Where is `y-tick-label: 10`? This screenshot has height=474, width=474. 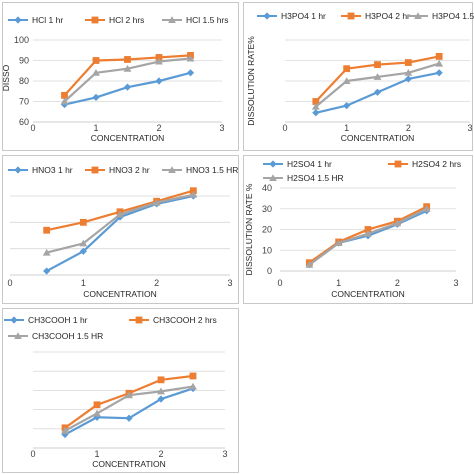
y-tick-label: 10 is located at coordinates (267, 250).